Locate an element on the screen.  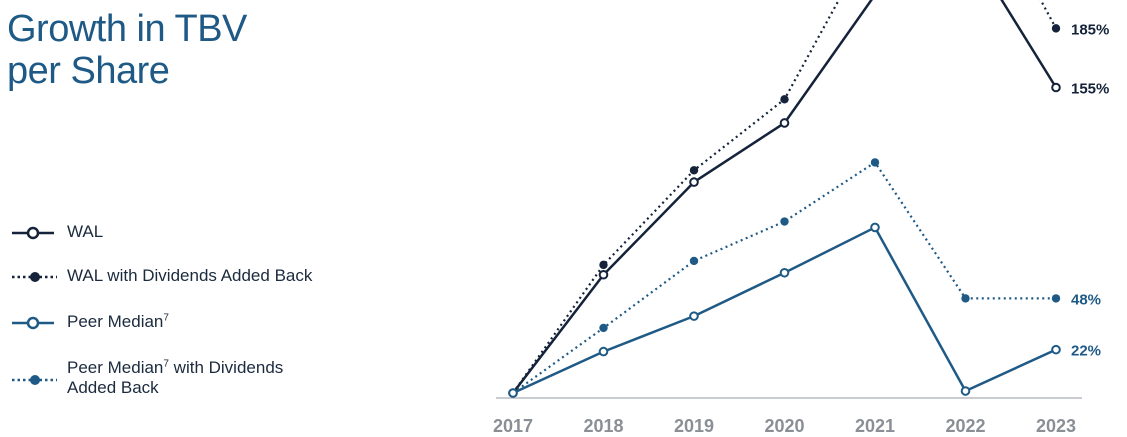
legend-label-wal-dividends: WAL with Dividends Added Back is located at coordinates (190, 275).